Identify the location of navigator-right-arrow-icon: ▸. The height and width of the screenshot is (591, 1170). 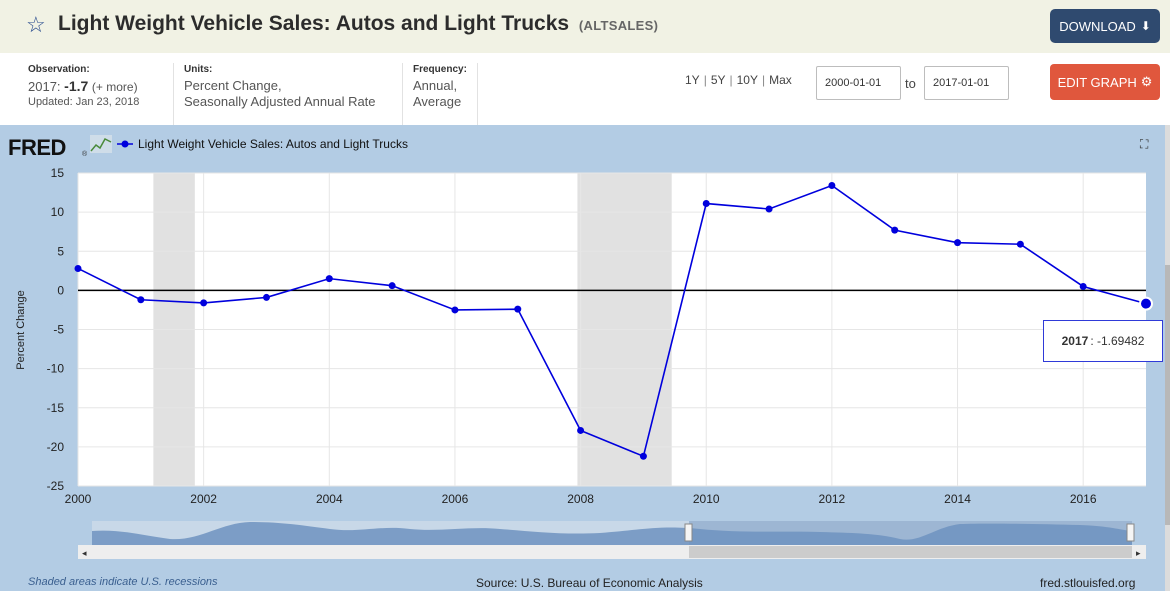
(1138, 553).